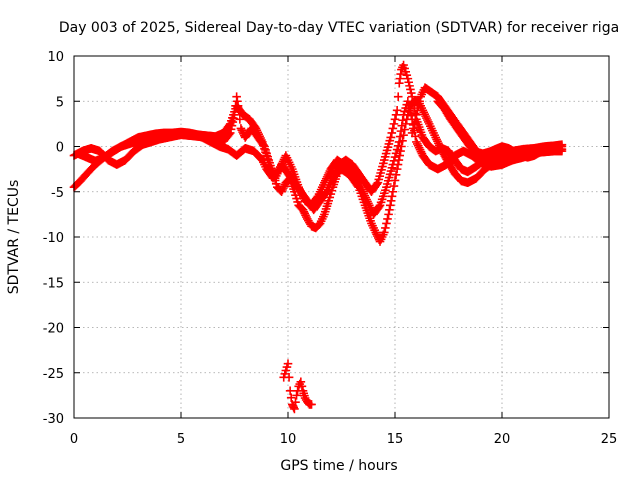 The height and width of the screenshot is (480, 640). Describe the element at coordinates (288, 439) in the screenshot. I see `x-tick-label: 10` at that location.